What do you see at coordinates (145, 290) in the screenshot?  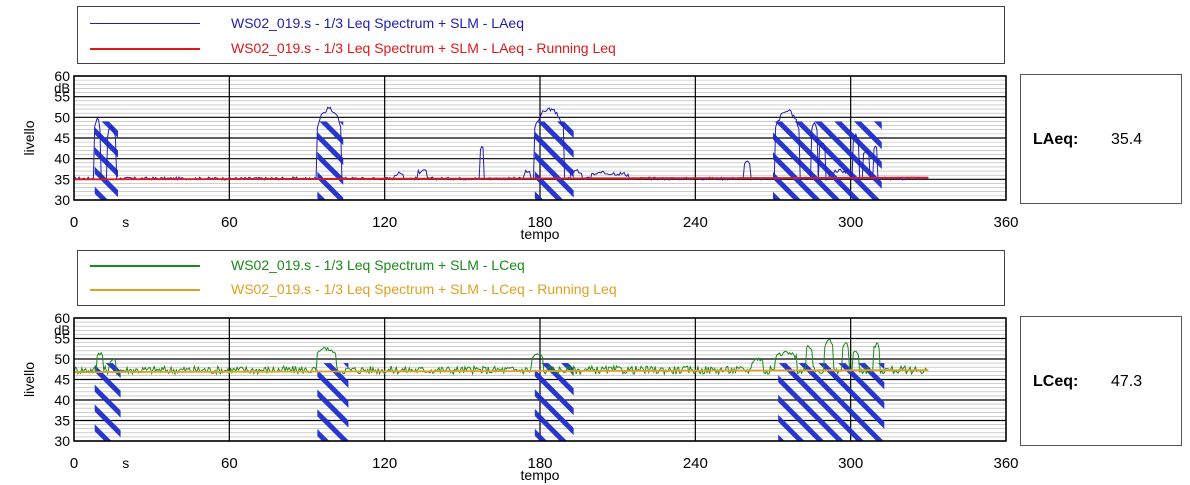 I see `legend-swatch-lceq-running` at bounding box center [145, 290].